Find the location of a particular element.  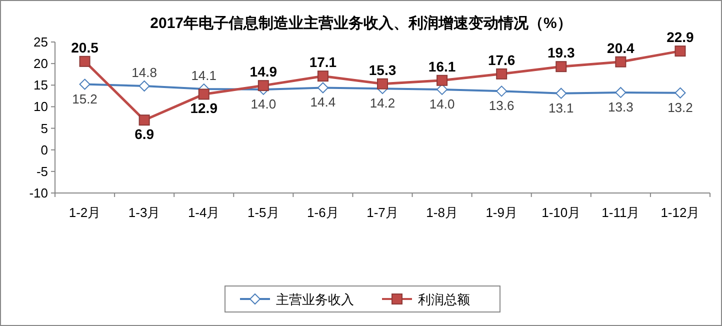

data-label: 14.4 is located at coordinates (323, 102).